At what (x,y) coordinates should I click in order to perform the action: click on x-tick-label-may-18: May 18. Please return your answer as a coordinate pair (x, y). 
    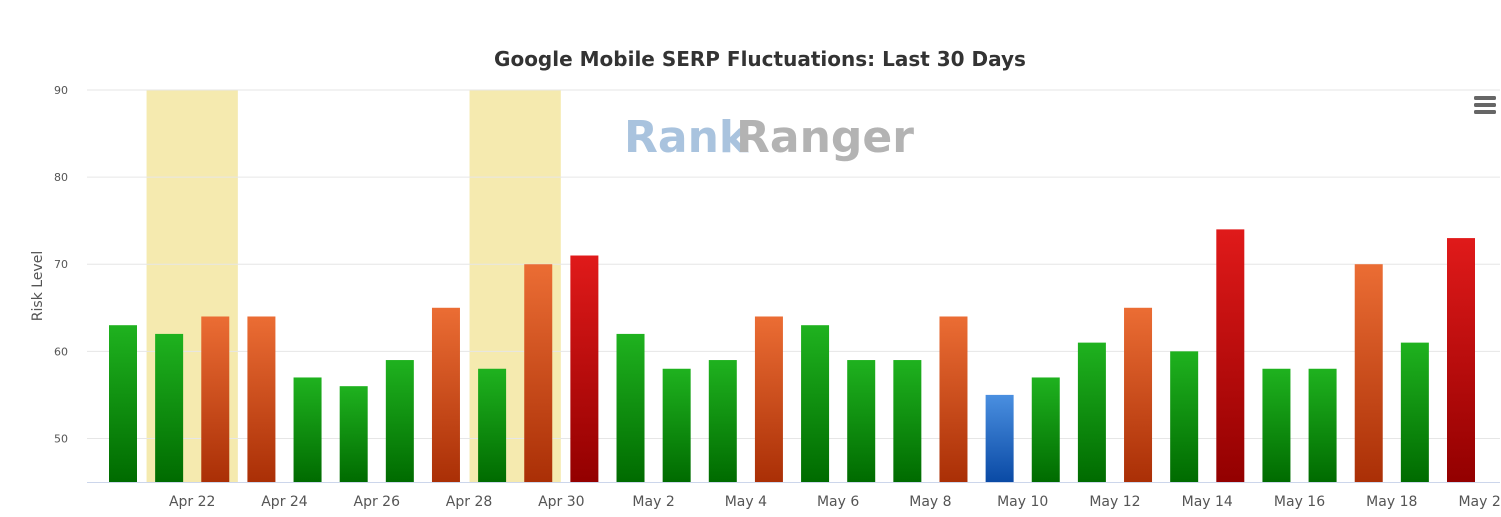
    Looking at the image, I should click on (1391, 502).